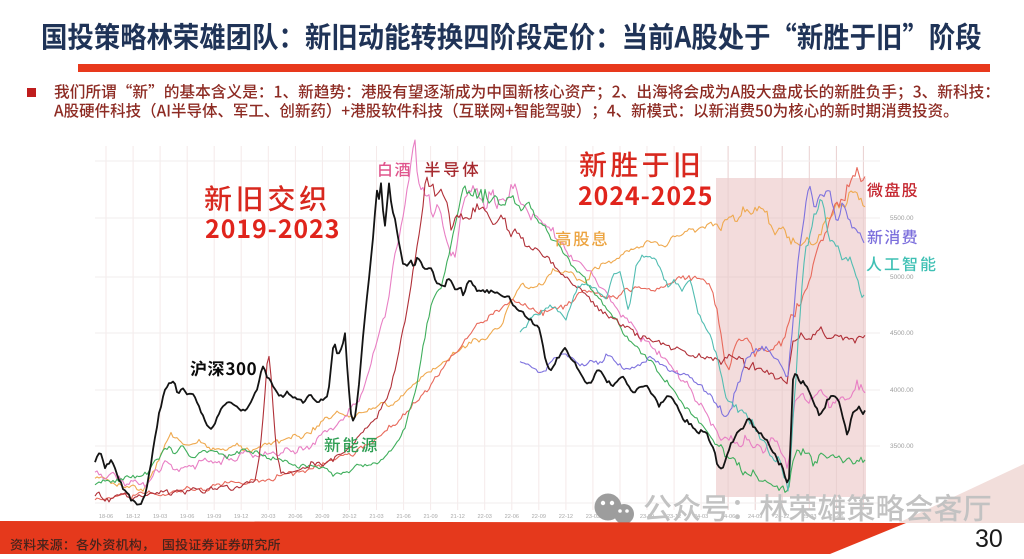 The height and width of the screenshot is (559, 1024). I want to click on svg-text: 22-12, so click(566, 517).